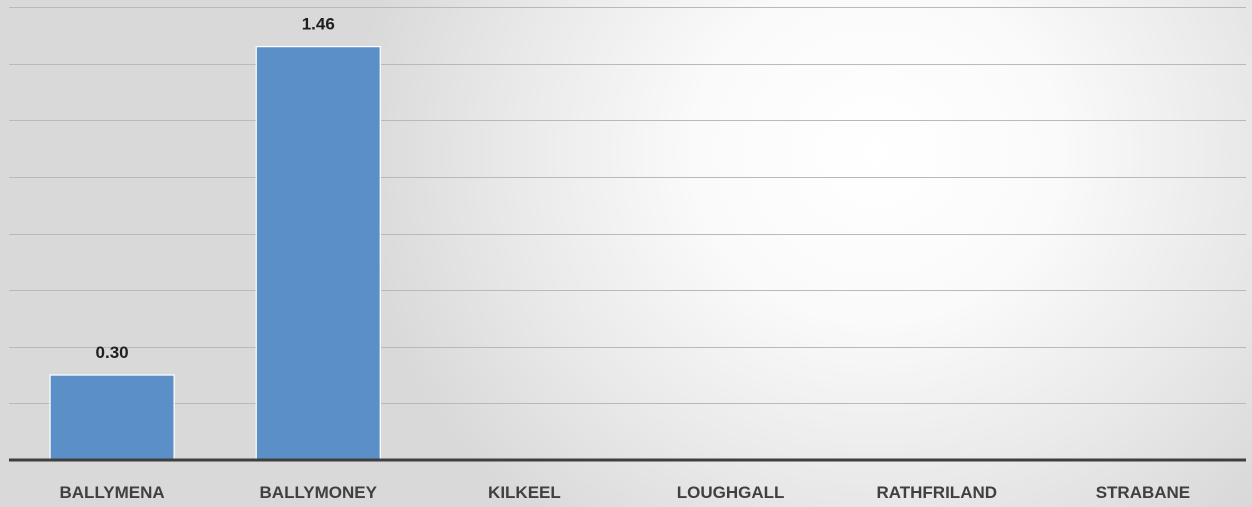 The image size is (1252, 507). What do you see at coordinates (1143, 492) in the screenshot?
I see `x-tick-label-strabane: STRABANE` at bounding box center [1143, 492].